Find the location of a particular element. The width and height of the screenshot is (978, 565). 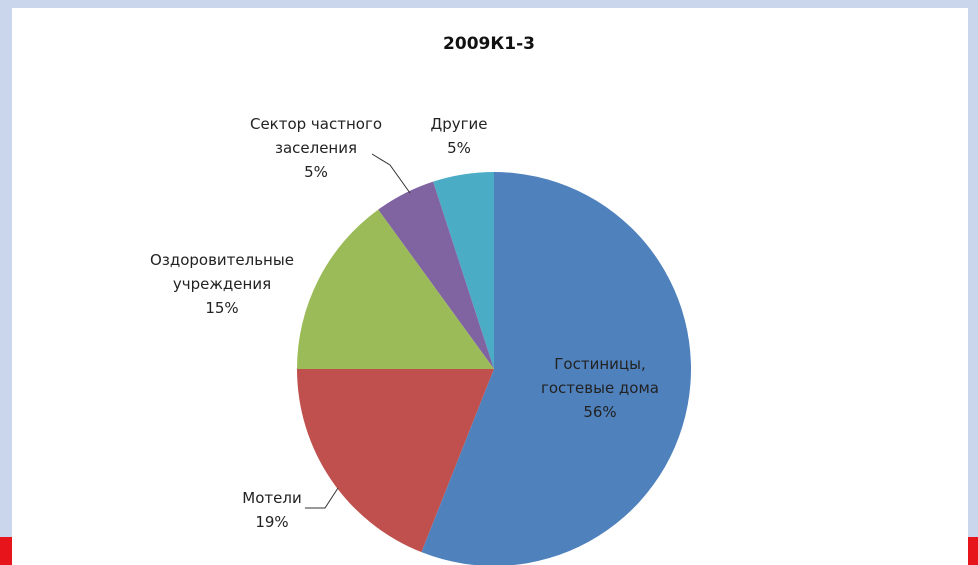

value-label: 15% is located at coordinates (222, 308).